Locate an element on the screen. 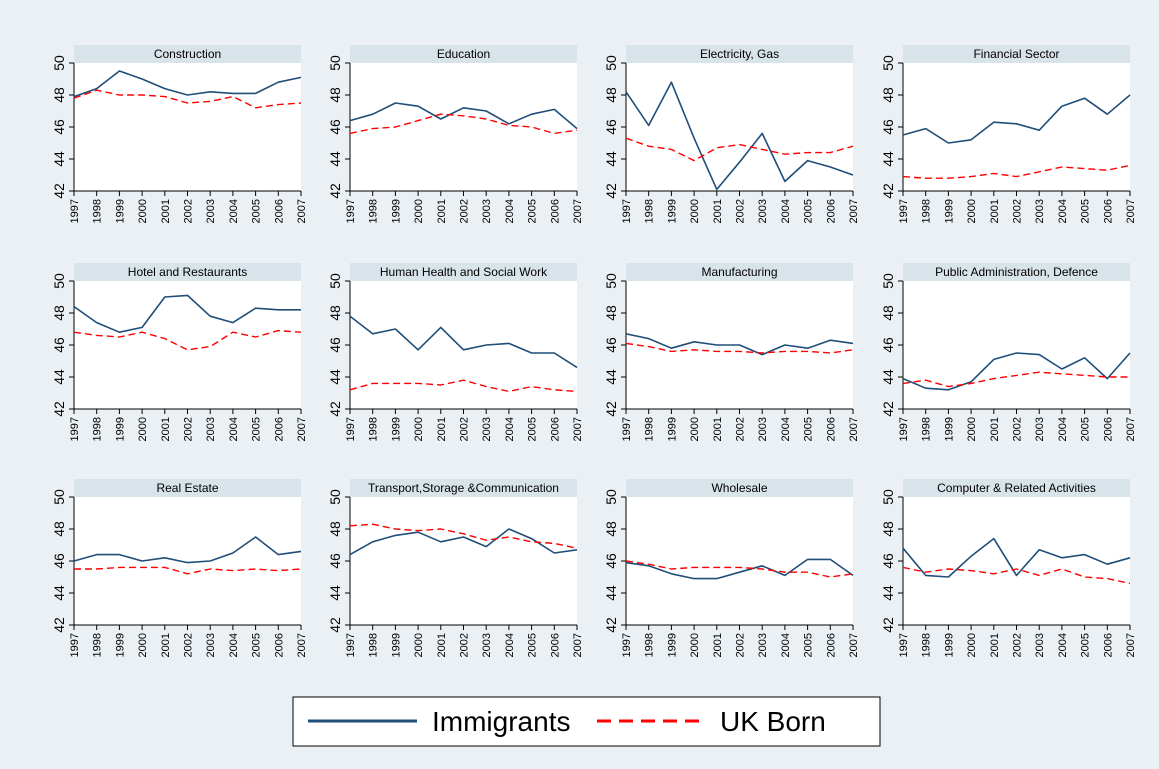 The image size is (1159, 769). panel-title: Manufacturing is located at coordinates (739, 272).